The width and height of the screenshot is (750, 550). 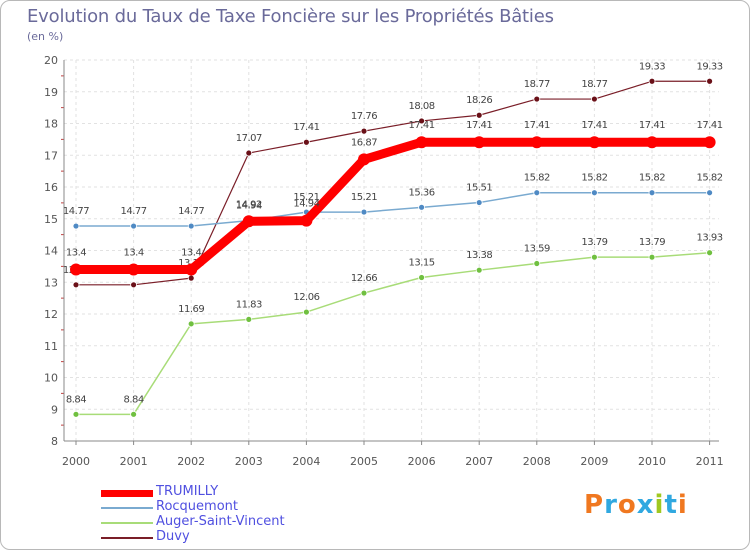 What do you see at coordinates (191, 309) in the screenshot?
I see `data-label-auger-saint-vincent: 11.69` at bounding box center [191, 309].